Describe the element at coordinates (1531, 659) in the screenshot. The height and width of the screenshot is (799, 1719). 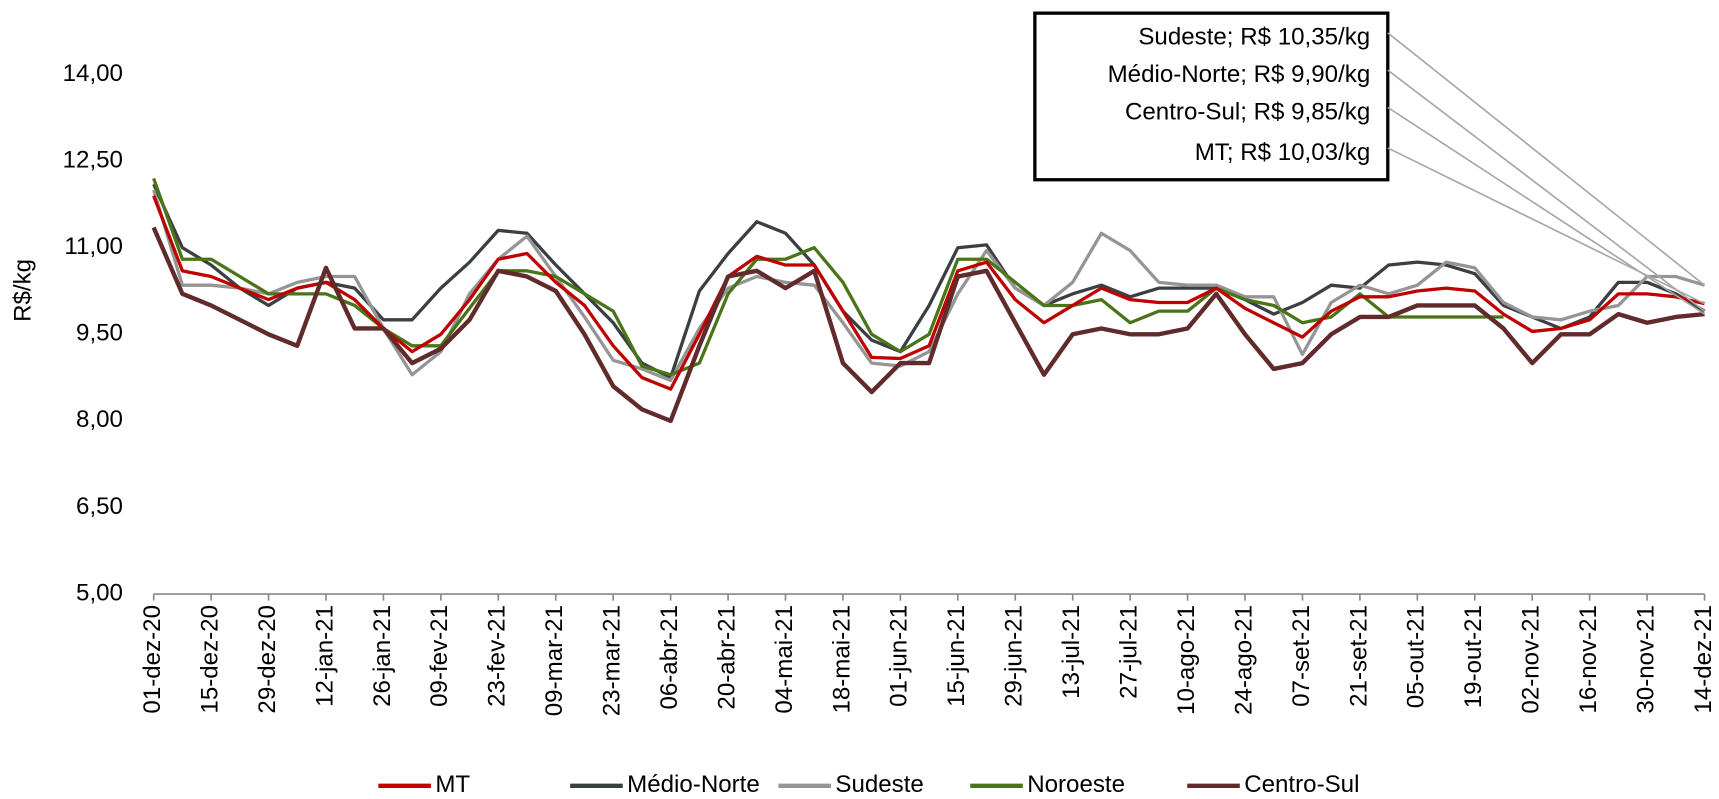
I see `x-tick-label: 02-nov-21` at that location.